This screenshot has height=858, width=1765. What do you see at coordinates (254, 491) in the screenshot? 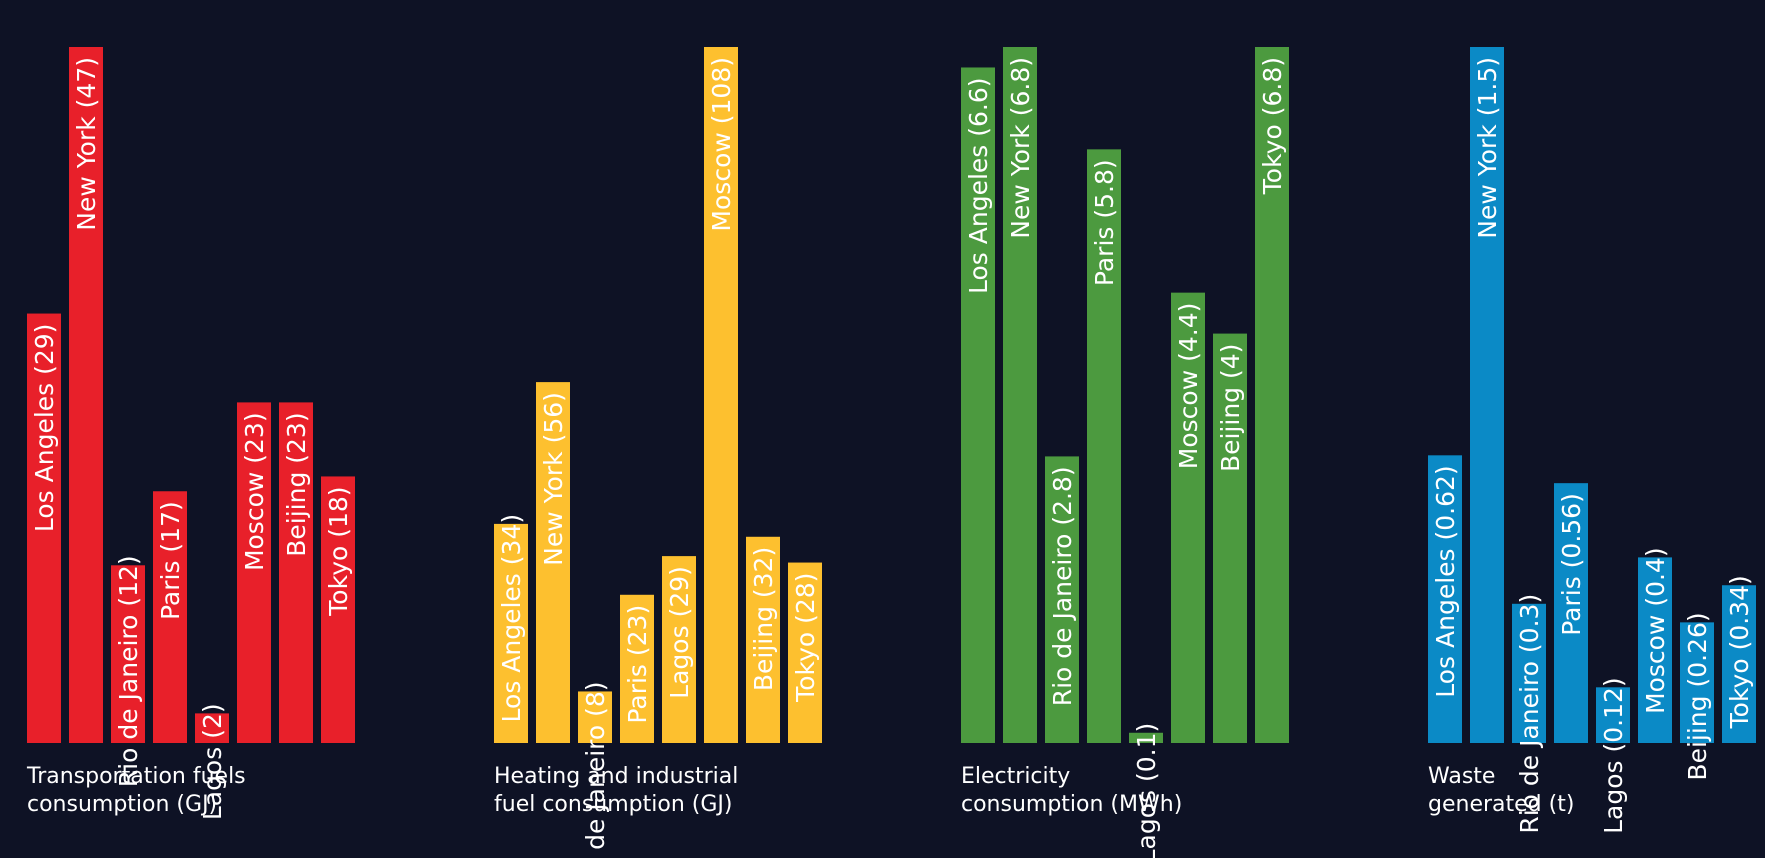
I see `bar-label: Moscow (23)` at bounding box center [254, 491].